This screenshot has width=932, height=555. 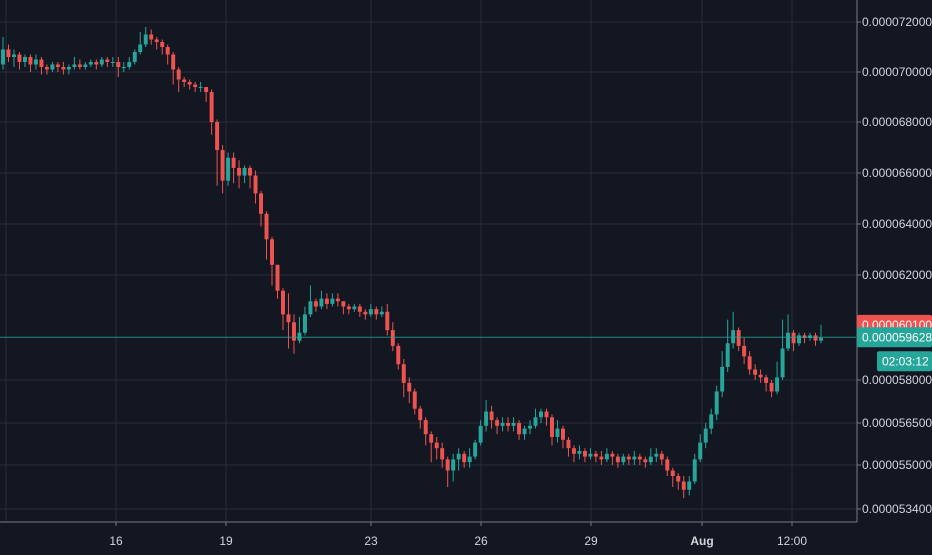 I want to click on price-tick-label: 0.000066000, so click(x=897, y=173).